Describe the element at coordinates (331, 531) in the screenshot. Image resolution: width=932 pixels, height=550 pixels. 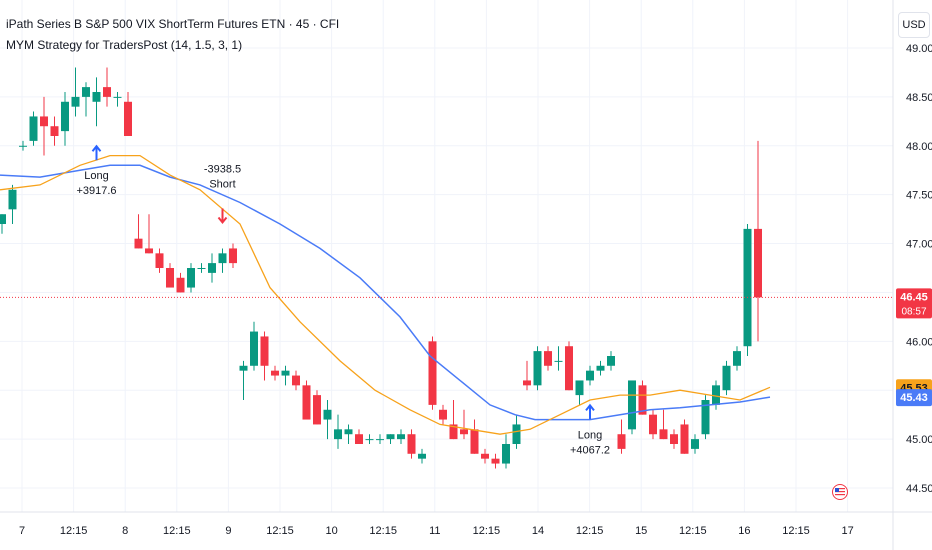
I see `x-tick-label: 10` at that location.